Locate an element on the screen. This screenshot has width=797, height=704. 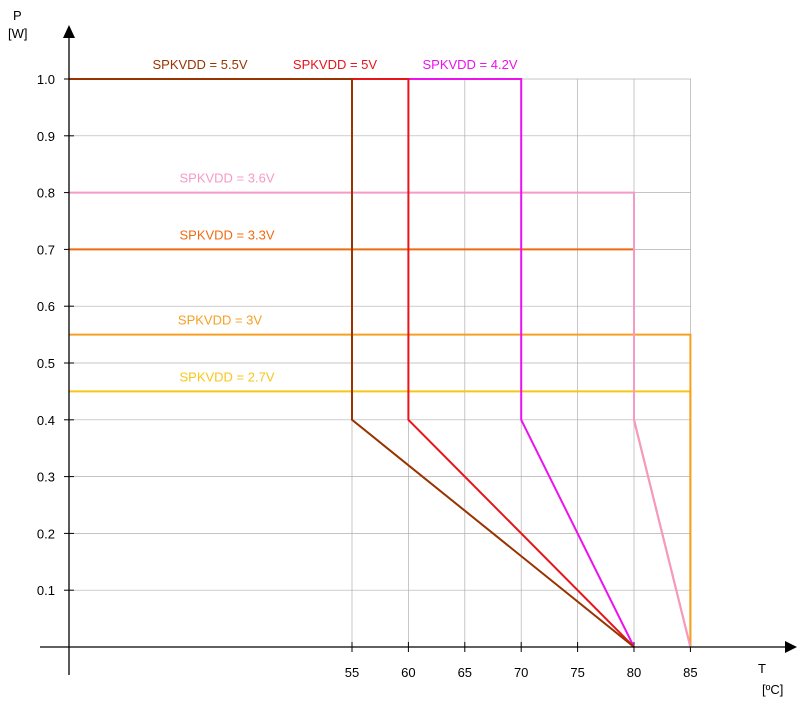
x-tick-label: 85 is located at coordinates (690, 672).